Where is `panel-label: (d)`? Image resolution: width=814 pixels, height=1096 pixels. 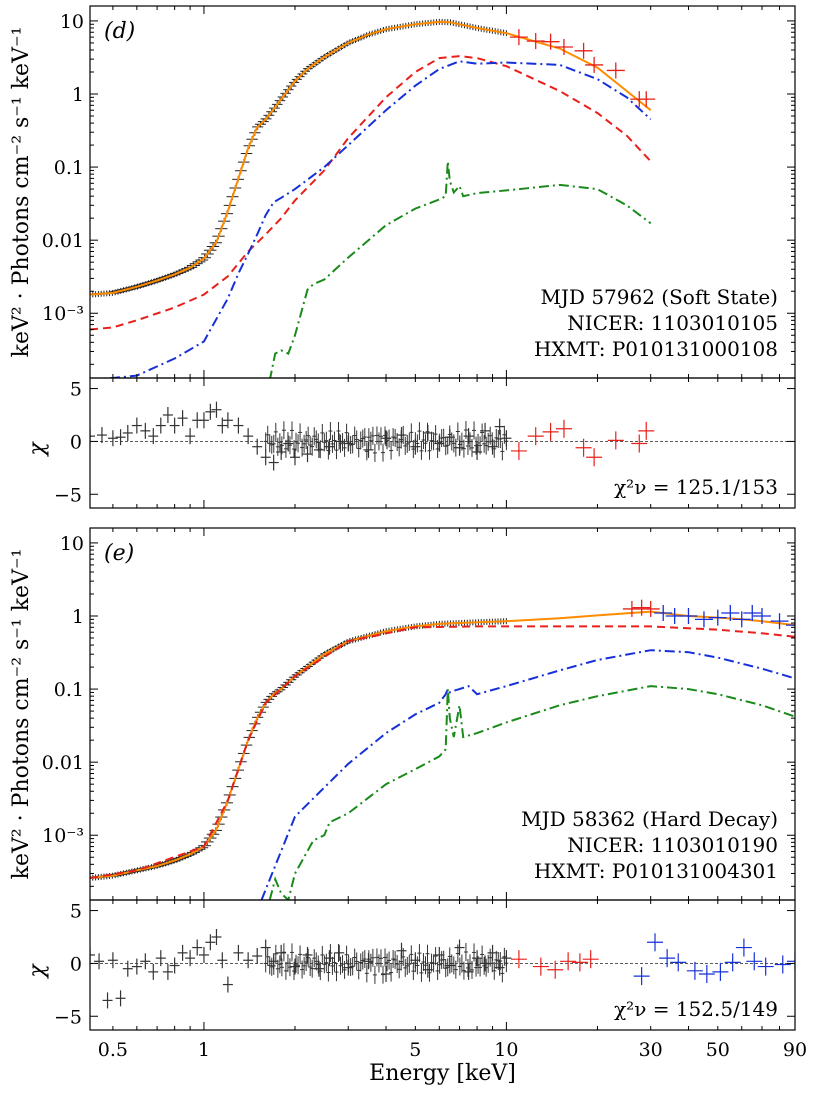 panel-label: (d) is located at coordinates (119, 31).